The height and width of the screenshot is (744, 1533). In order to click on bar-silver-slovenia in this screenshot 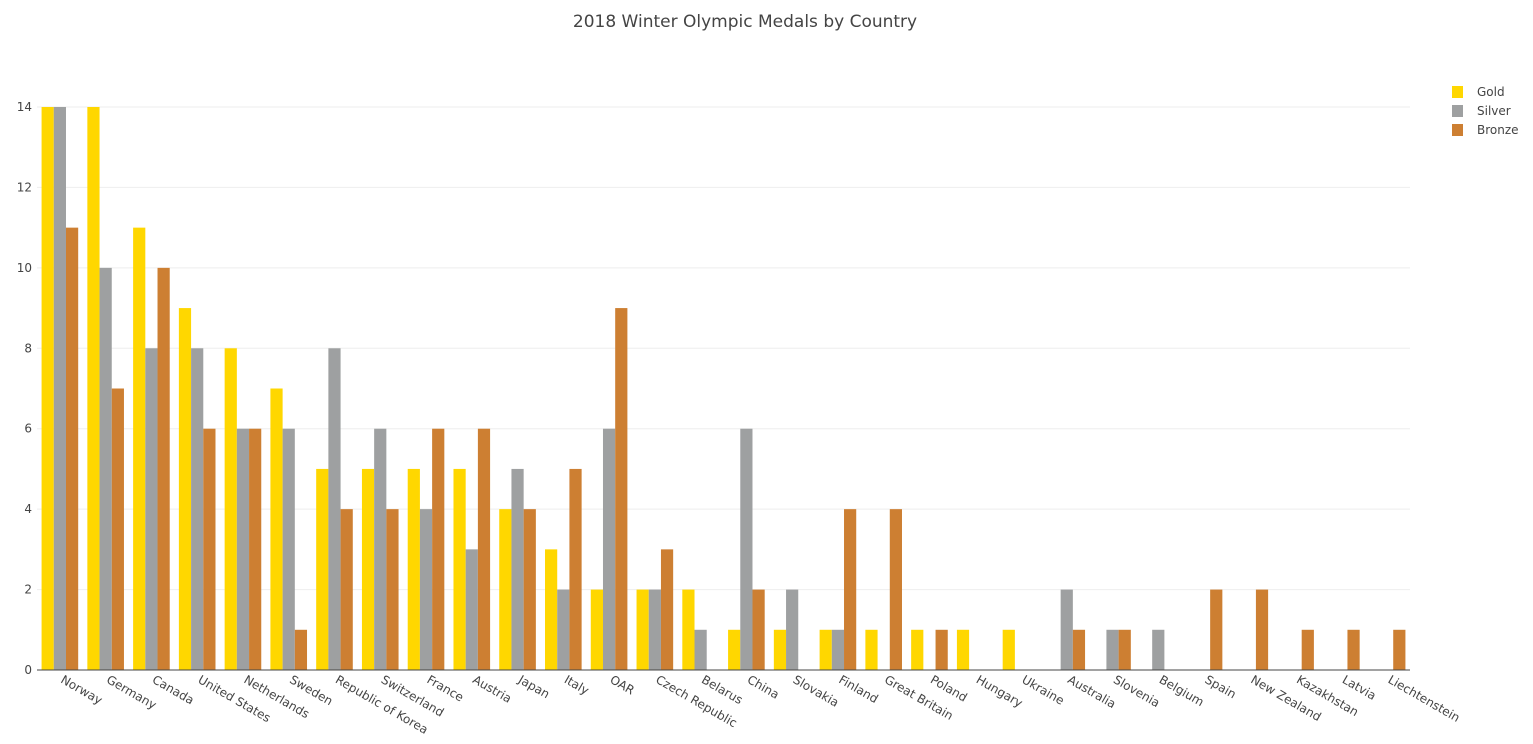, I will do `click(1112, 649)`.